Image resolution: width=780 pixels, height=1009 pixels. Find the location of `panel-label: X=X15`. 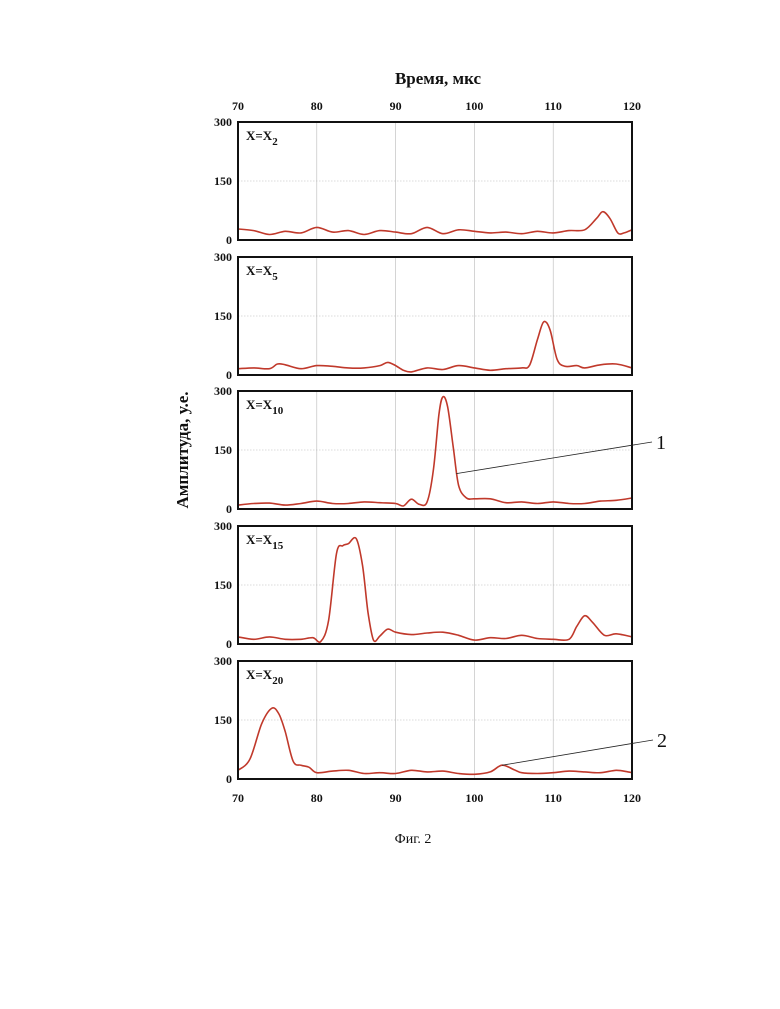

panel-label: X=X15 is located at coordinates (265, 542).